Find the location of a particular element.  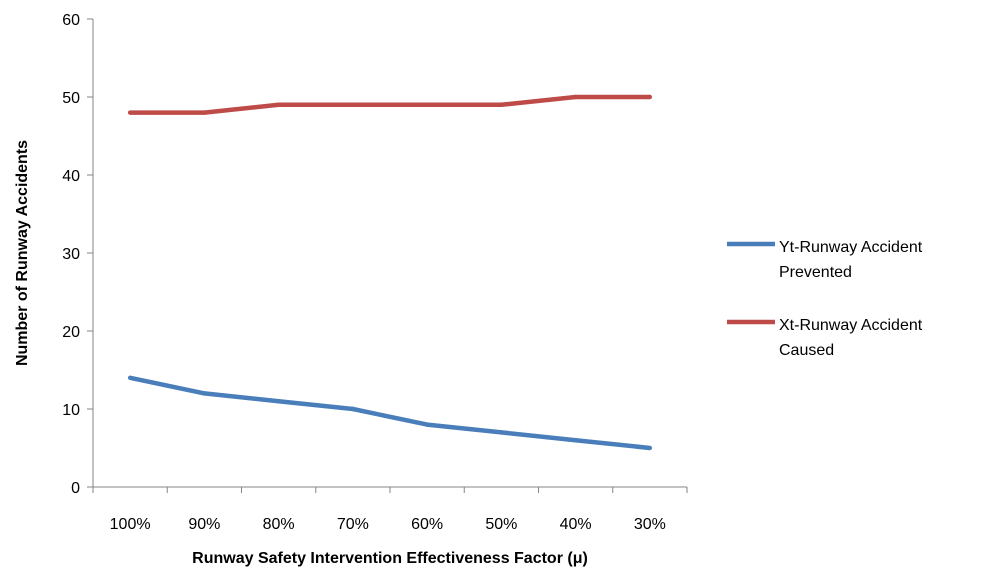

y-tick-label: 50 is located at coordinates (71, 98).